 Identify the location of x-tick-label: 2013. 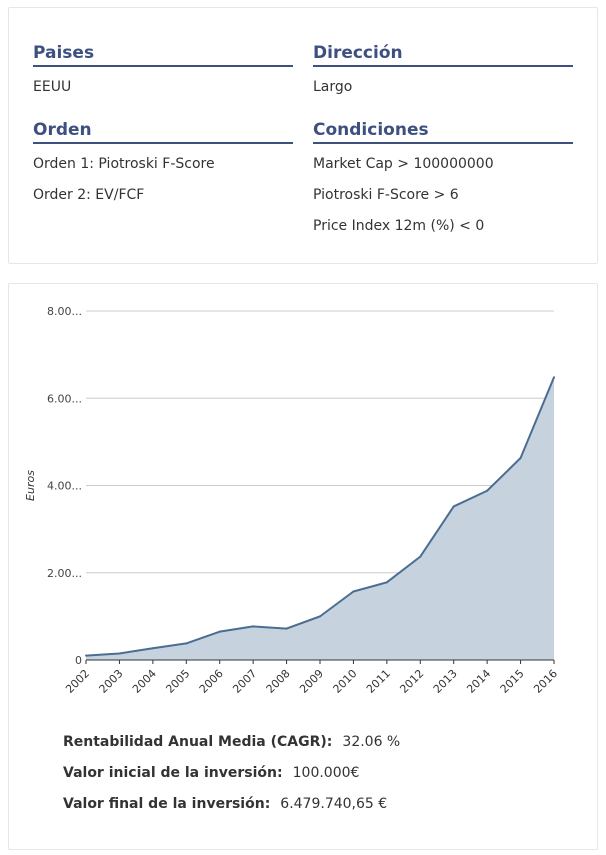
(445, 681).